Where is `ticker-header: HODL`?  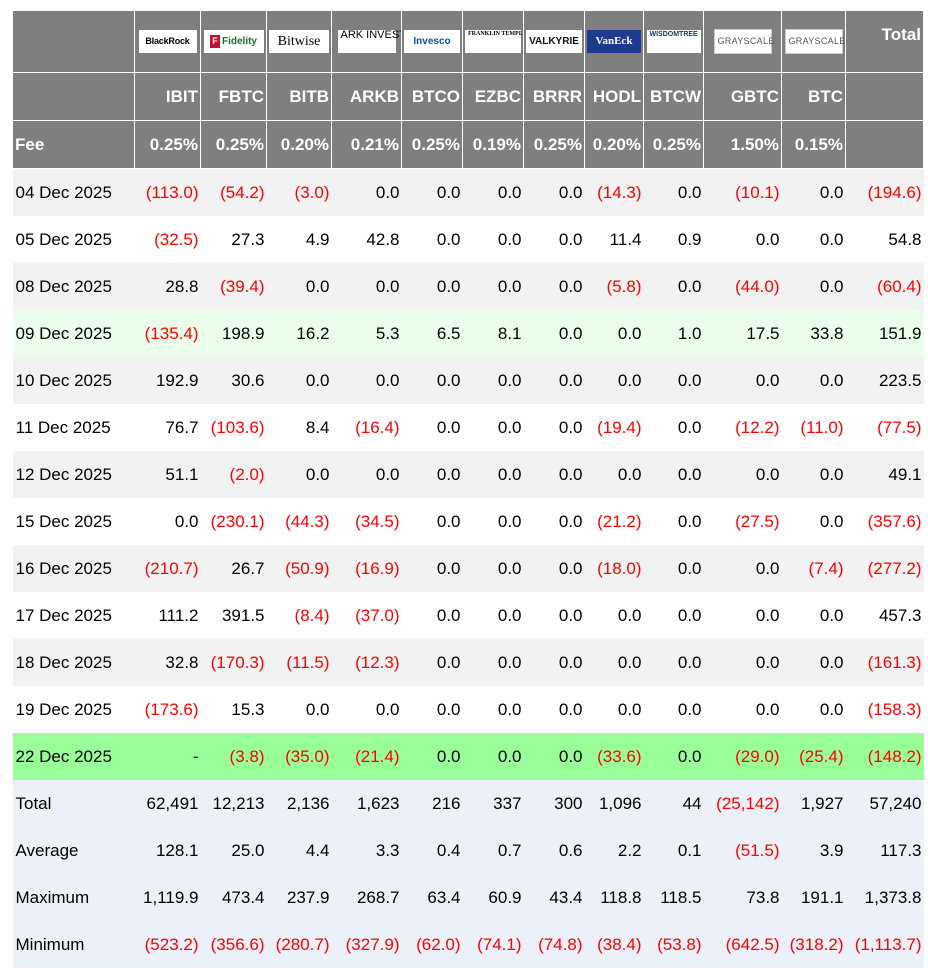
ticker-header: HODL is located at coordinates (614, 96).